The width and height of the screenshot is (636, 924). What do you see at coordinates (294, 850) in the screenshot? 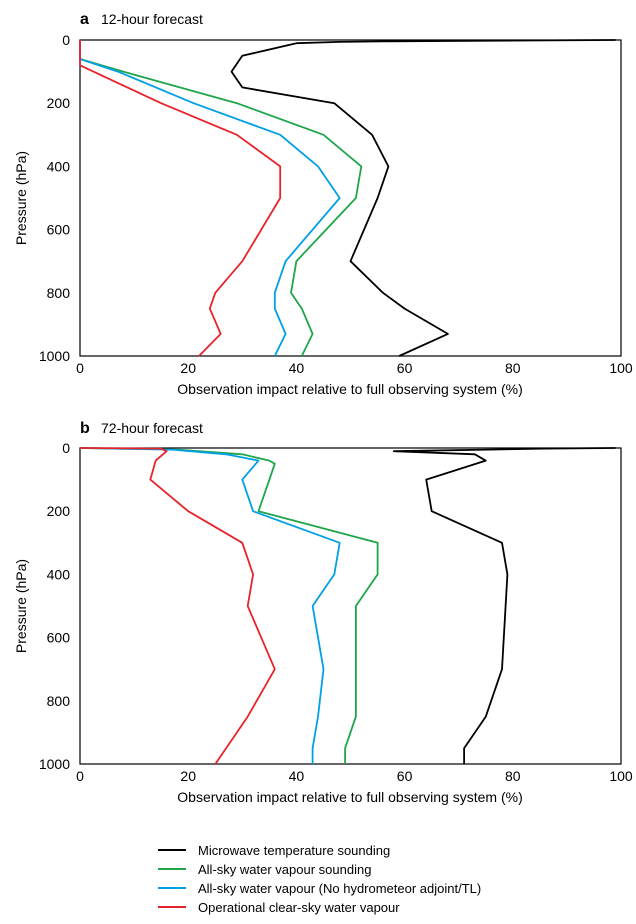
I see `legend-label: Microwave temperature sounding` at bounding box center [294, 850].